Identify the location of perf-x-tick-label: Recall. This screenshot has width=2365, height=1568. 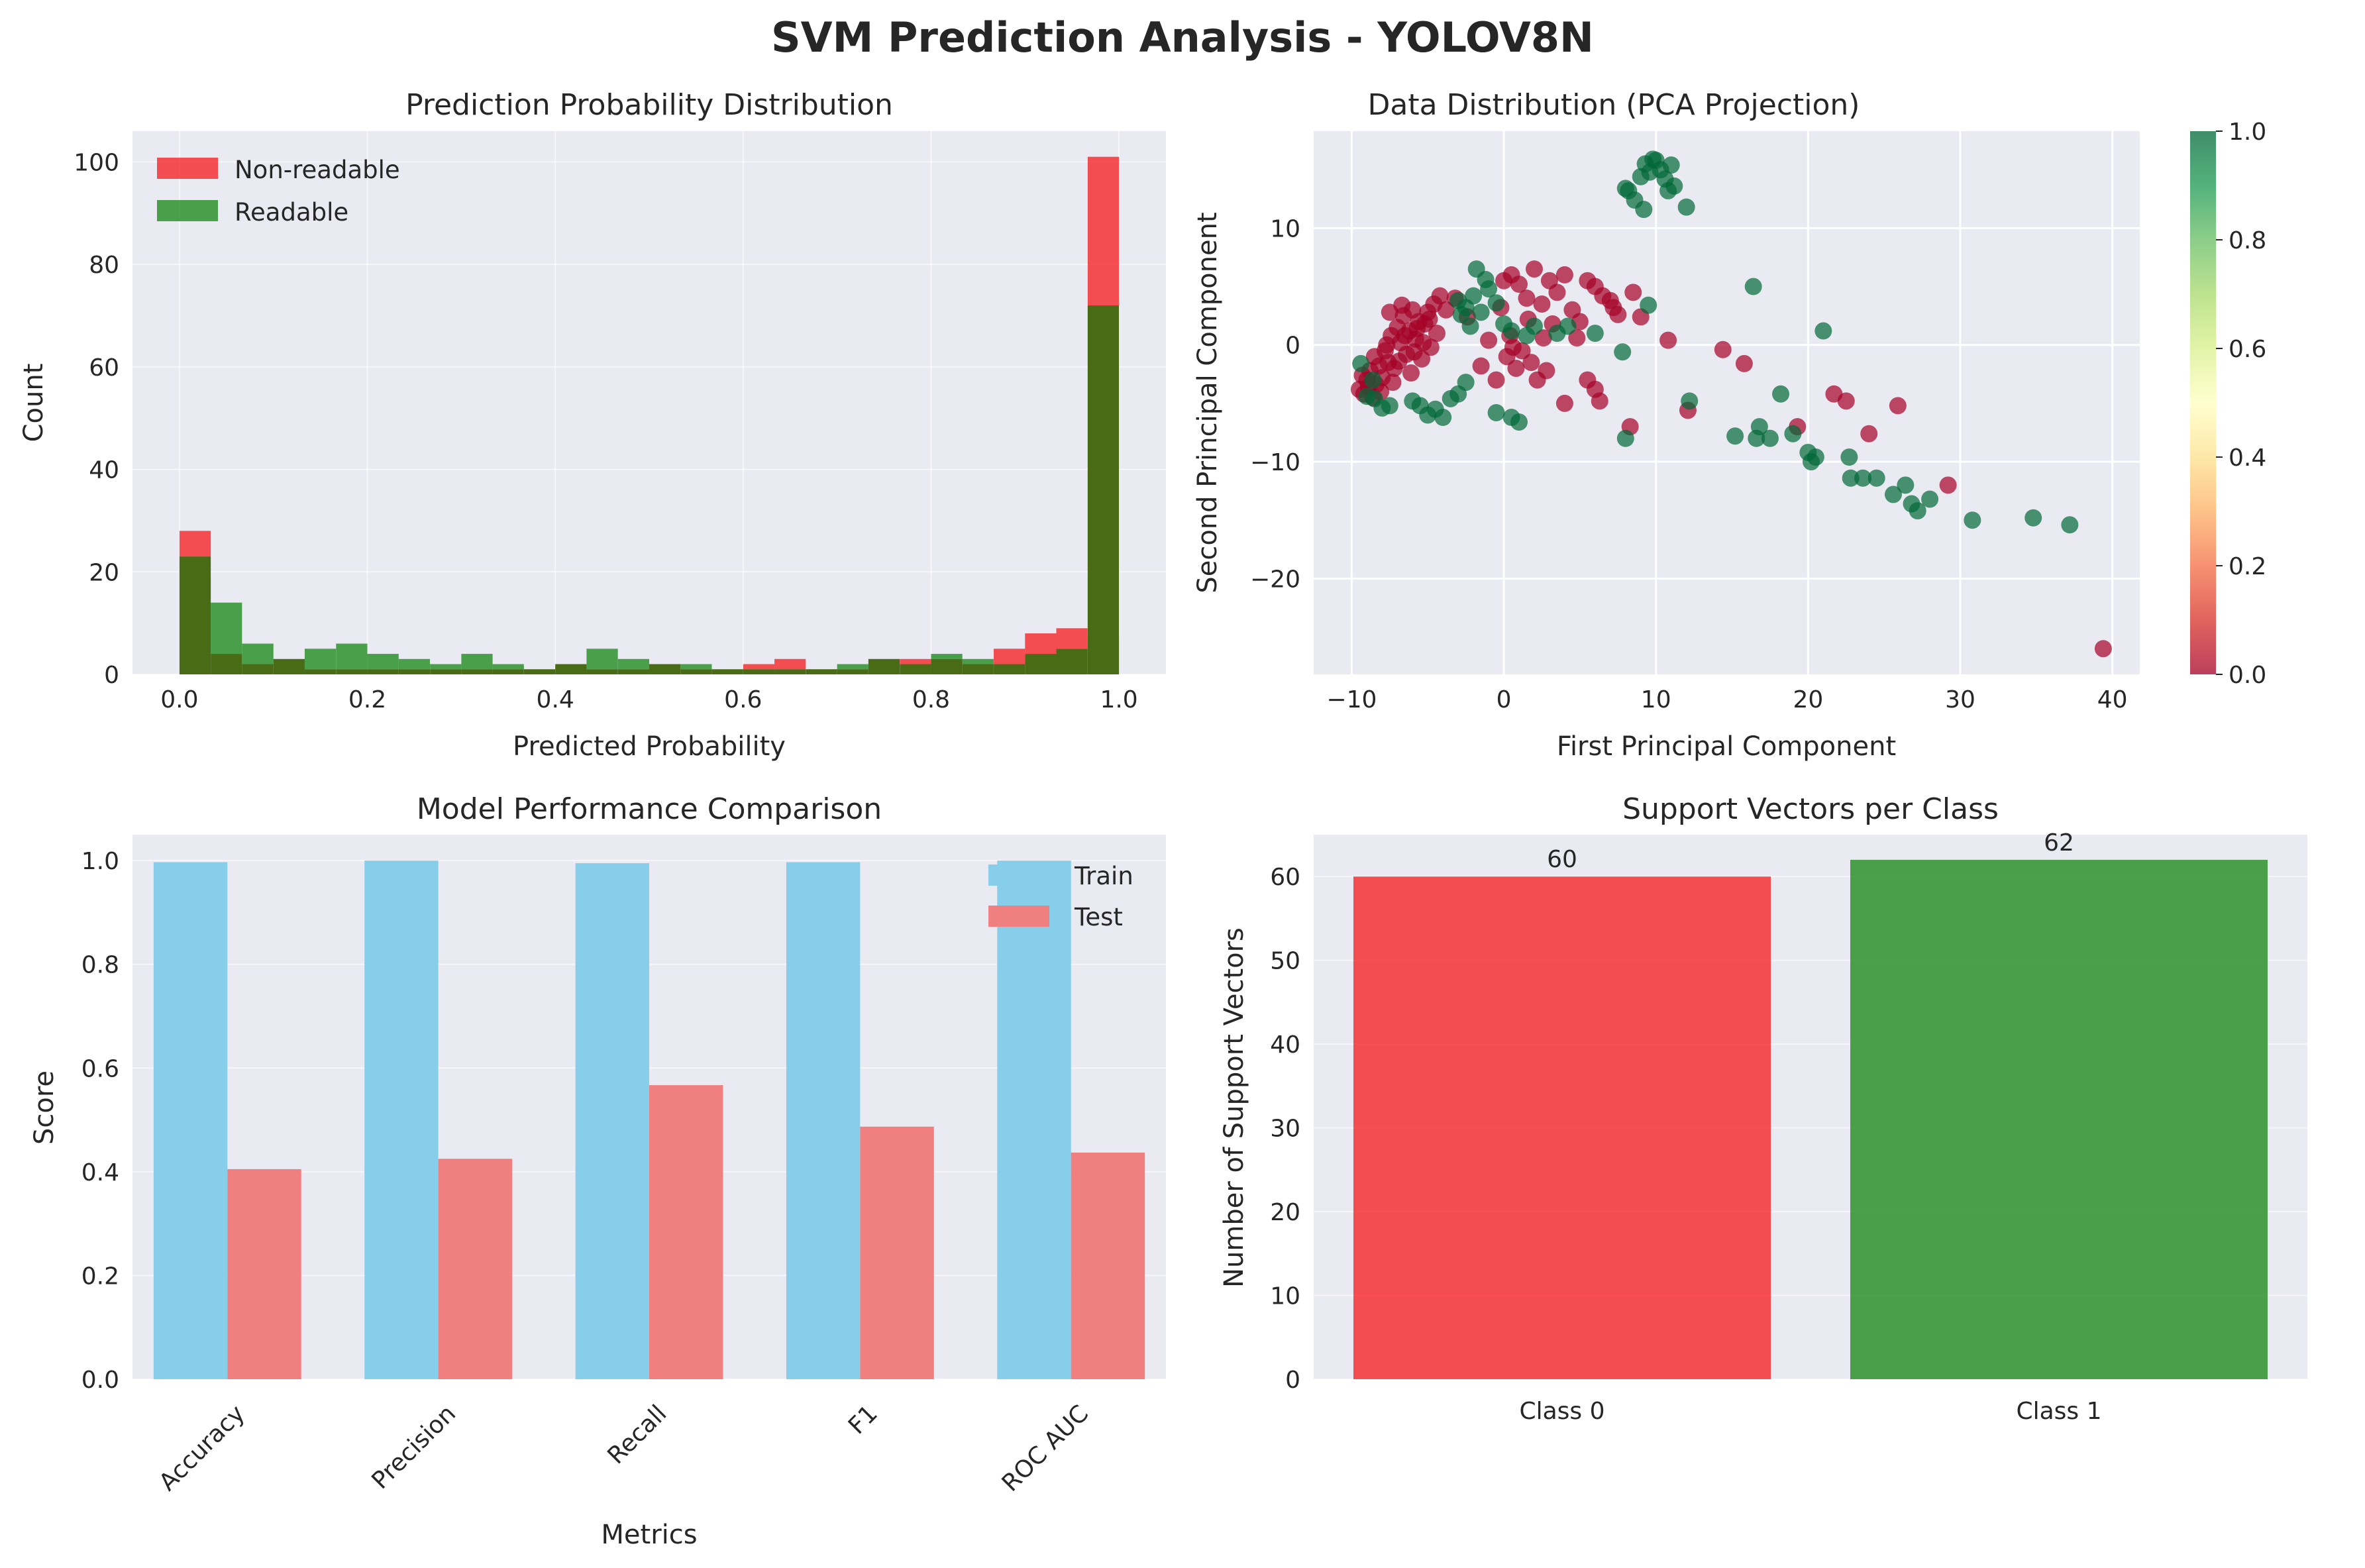
(637, 1434).